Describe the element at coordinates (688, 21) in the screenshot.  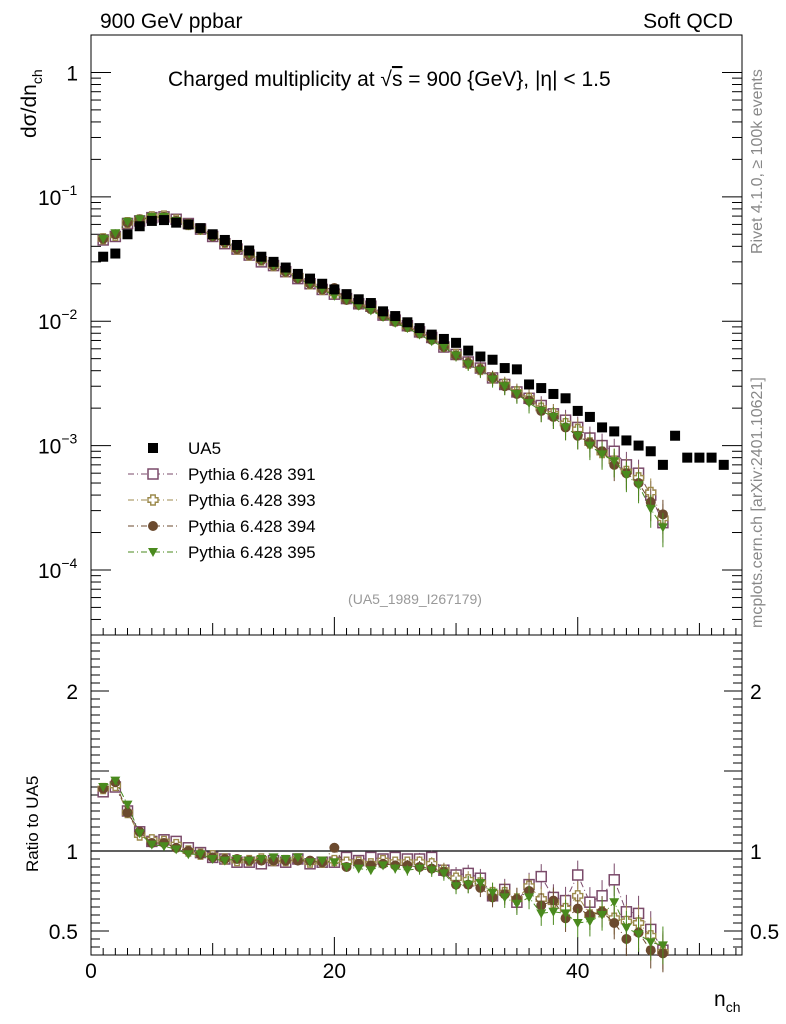
I see `category-label: Soft QCD` at that location.